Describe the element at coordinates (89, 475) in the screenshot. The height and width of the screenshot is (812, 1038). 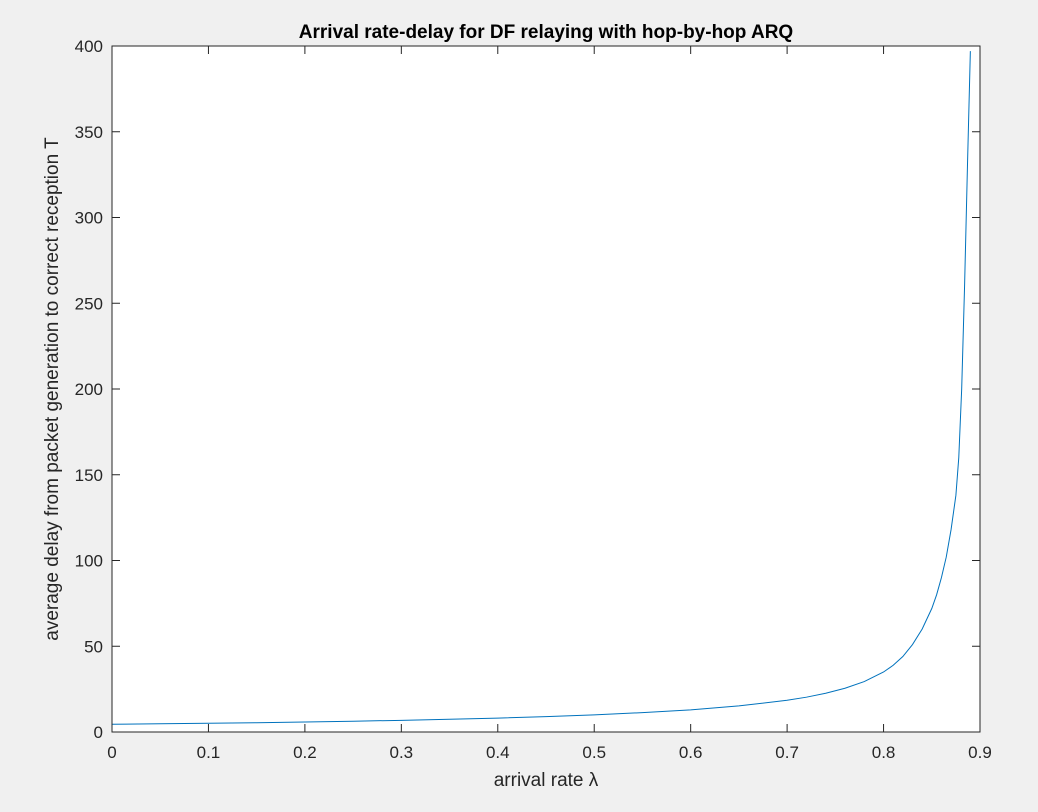
I see `y-tick-label: 150` at that location.